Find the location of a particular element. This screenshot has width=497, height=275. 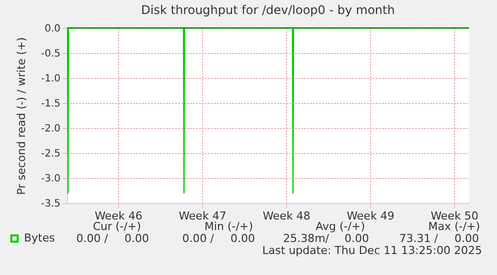

x-tick-label: Week 46 is located at coordinates (118, 216).